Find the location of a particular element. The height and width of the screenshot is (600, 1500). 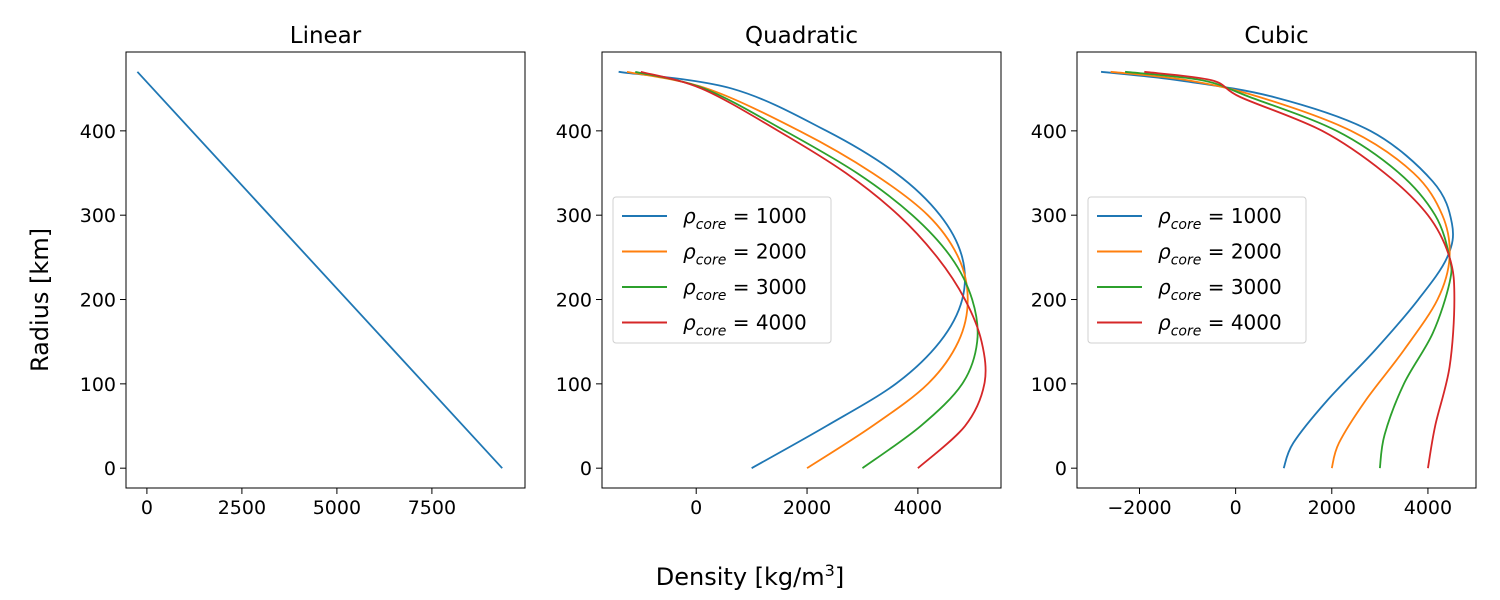

x-tick-label: −2000 is located at coordinates (1139, 508).